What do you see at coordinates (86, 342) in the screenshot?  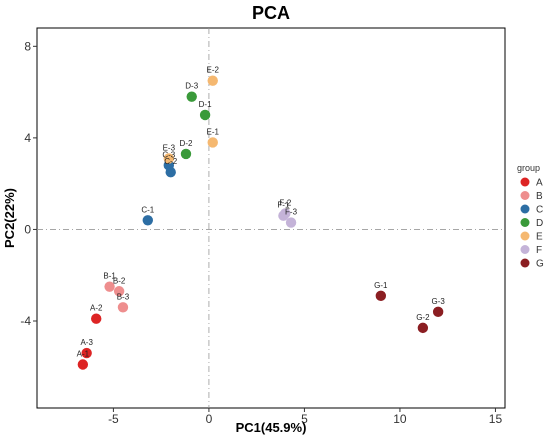 I see `point-label-a-3: A-3` at bounding box center [86, 342].